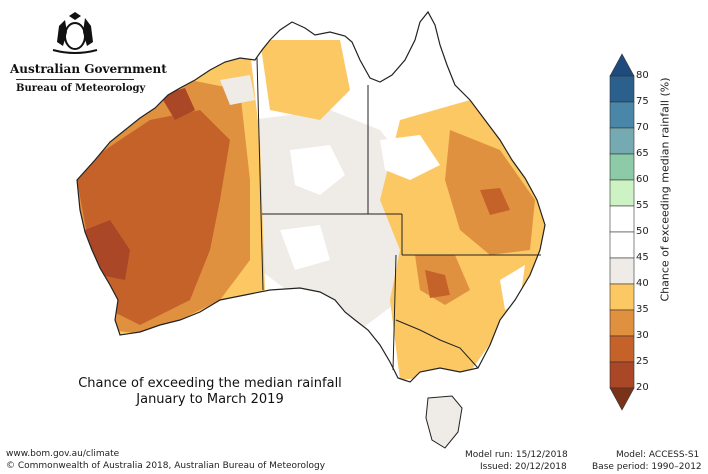 The width and height of the screenshot is (708, 474). What do you see at coordinates (523, 467) in the screenshot?
I see `footer-issued: Issued: 20/12/2018` at bounding box center [523, 467].